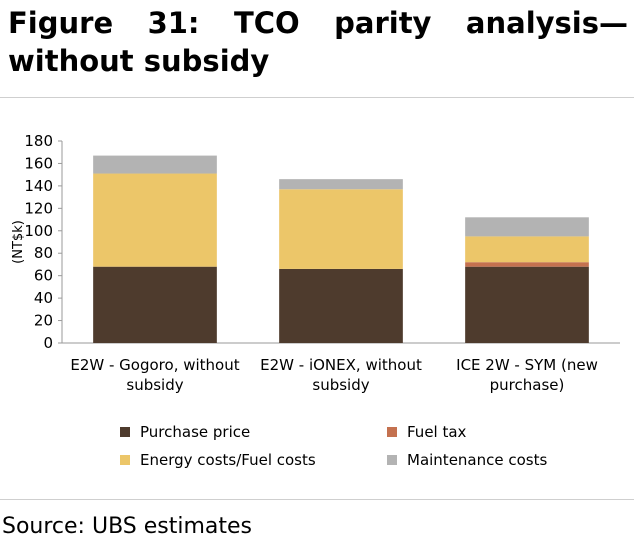 The width and height of the screenshot is (634, 549). Describe the element at coordinates (38, 163) in the screenshot. I see `y-tick-label: 160` at that location.